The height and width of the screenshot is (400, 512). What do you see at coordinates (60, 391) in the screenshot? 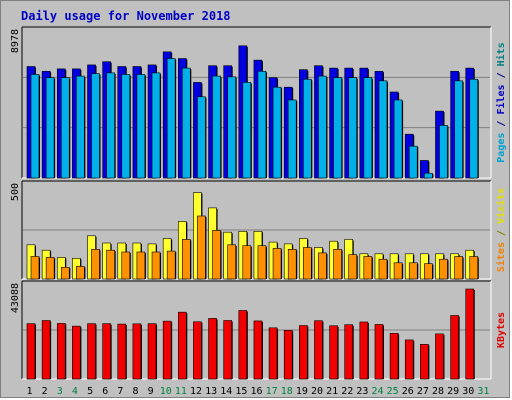
I see `x-tick-label-3: 3` at bounding box center [60, 391].